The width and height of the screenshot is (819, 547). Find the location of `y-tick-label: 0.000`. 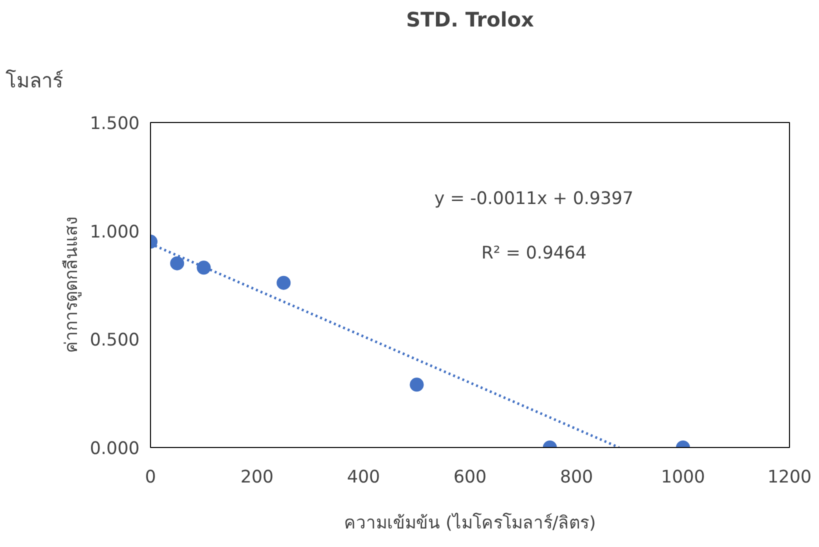

y-tick-label: 0.000 is located at coordinates (115, 449).